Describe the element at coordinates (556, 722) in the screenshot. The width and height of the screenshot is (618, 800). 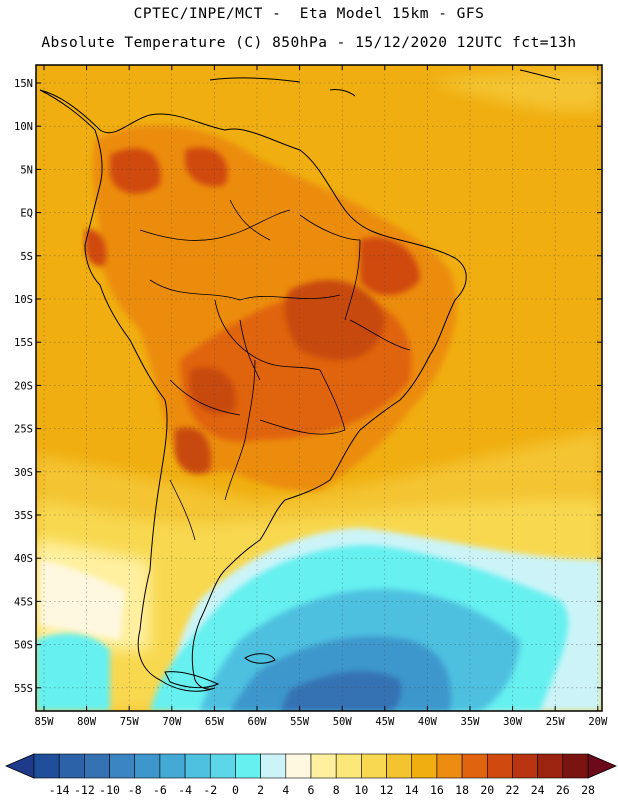
I see `lon-label: 25W` at that location.